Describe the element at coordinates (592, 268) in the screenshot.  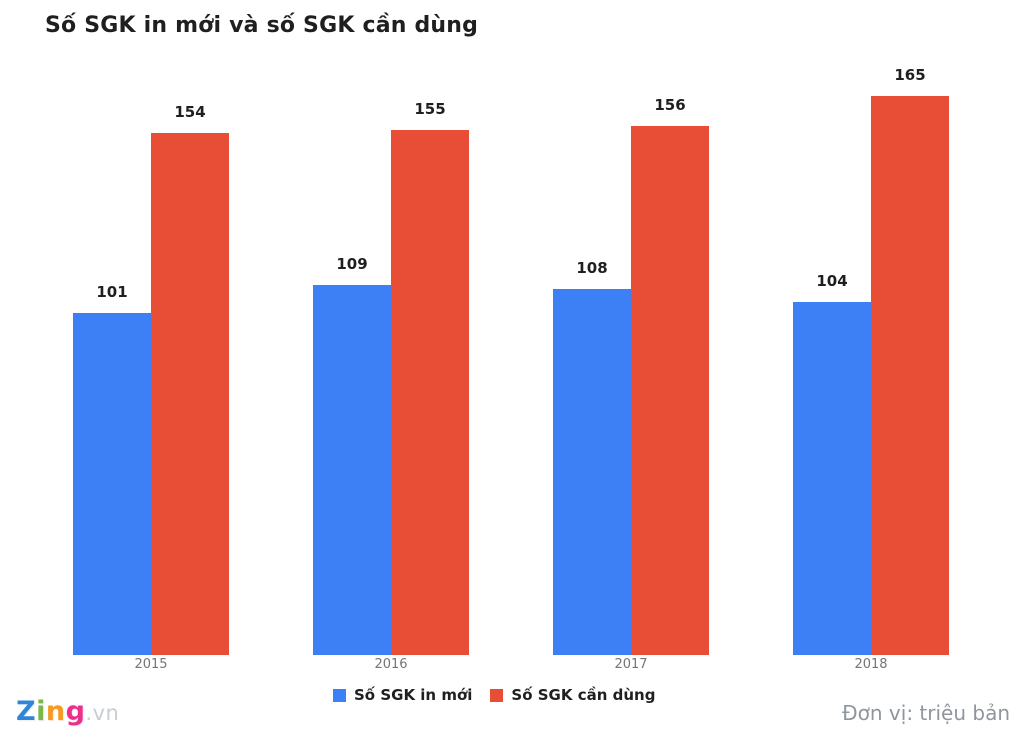
I see `bar-value-label-so-sgk-in-moi-2017: 108` at that location.